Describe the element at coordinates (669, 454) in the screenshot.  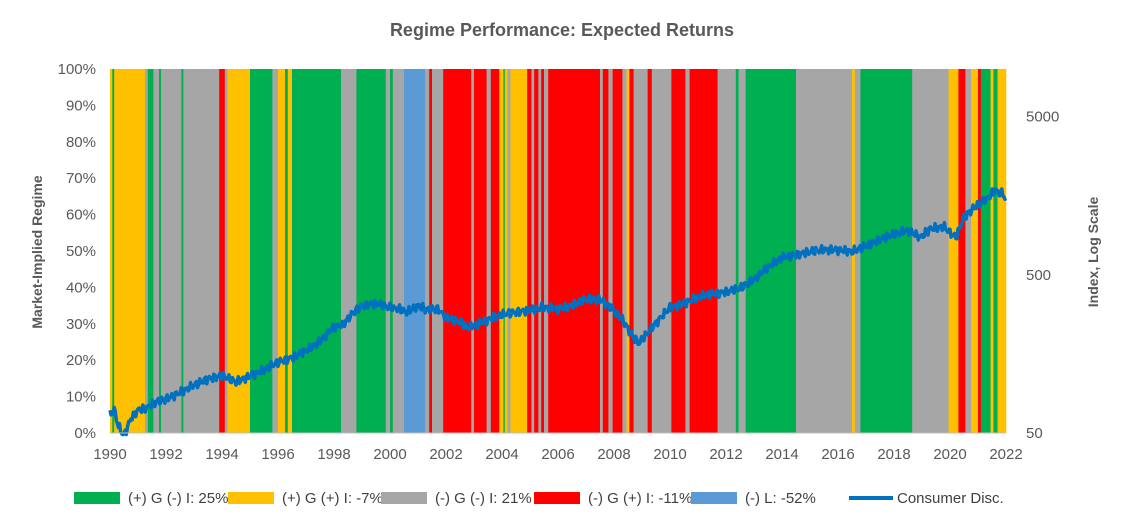
I see `x-tick-label: 2010` at that location.